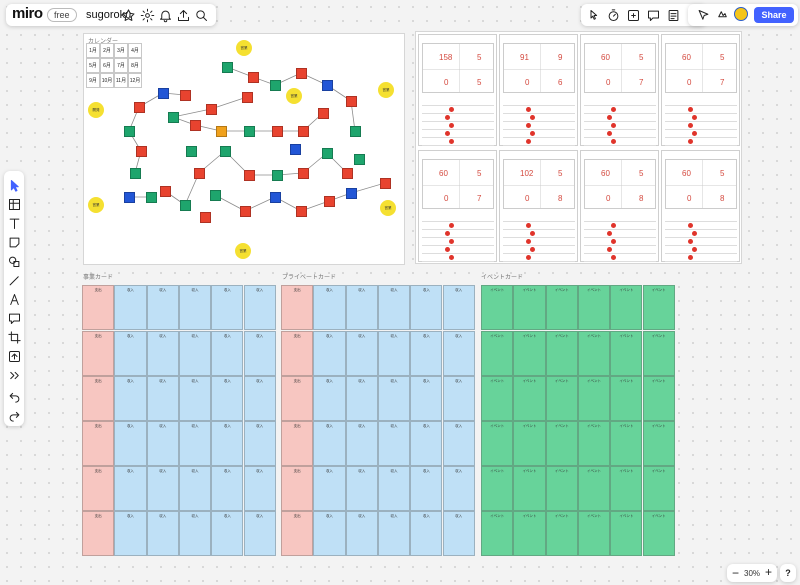  Describe the element at coordinates (201, 15) in the screenshot. I see `search-icon` at that location.